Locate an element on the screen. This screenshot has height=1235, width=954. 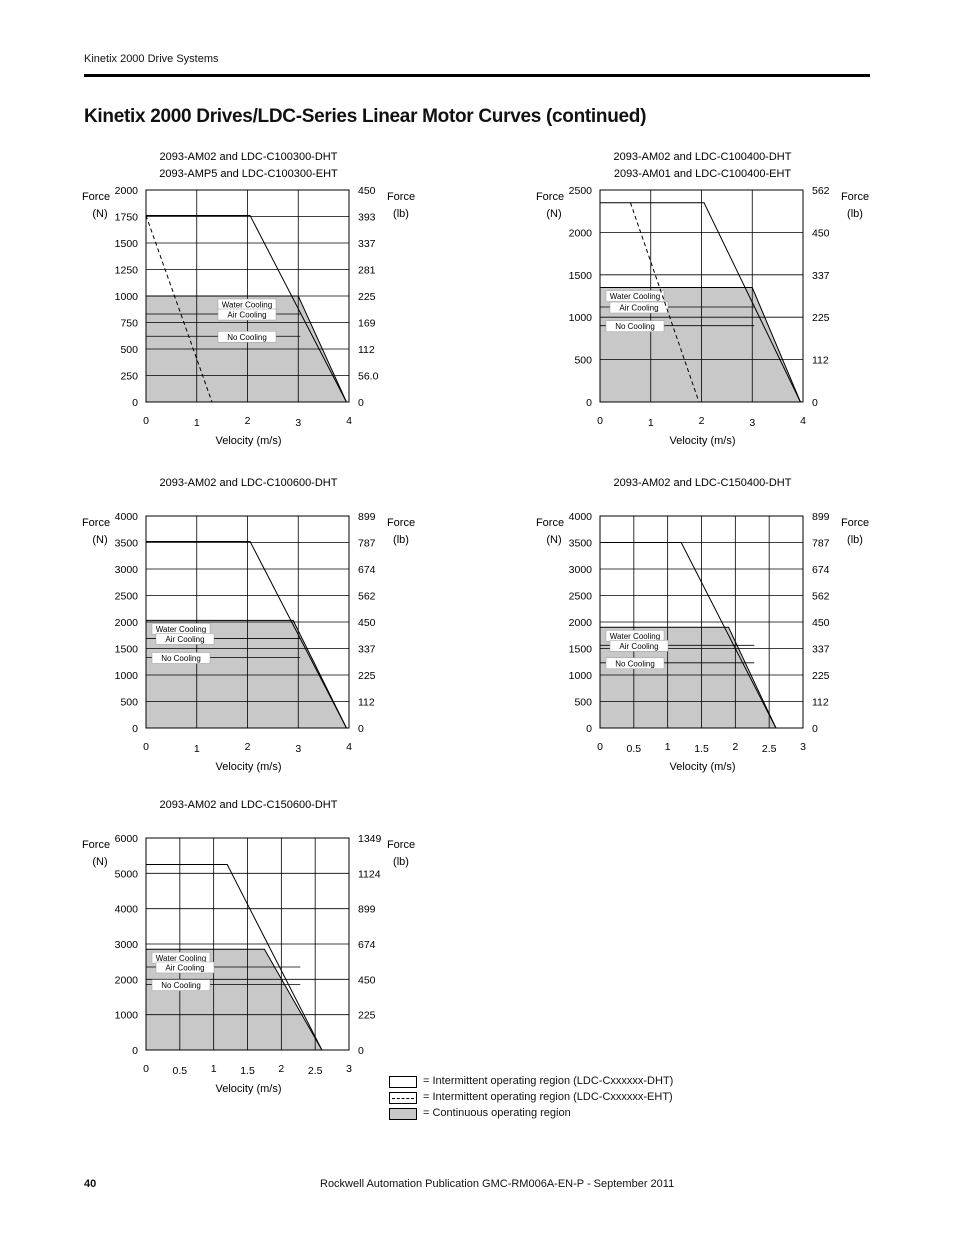
solid-swatch is located at coordinates (403, 1082).